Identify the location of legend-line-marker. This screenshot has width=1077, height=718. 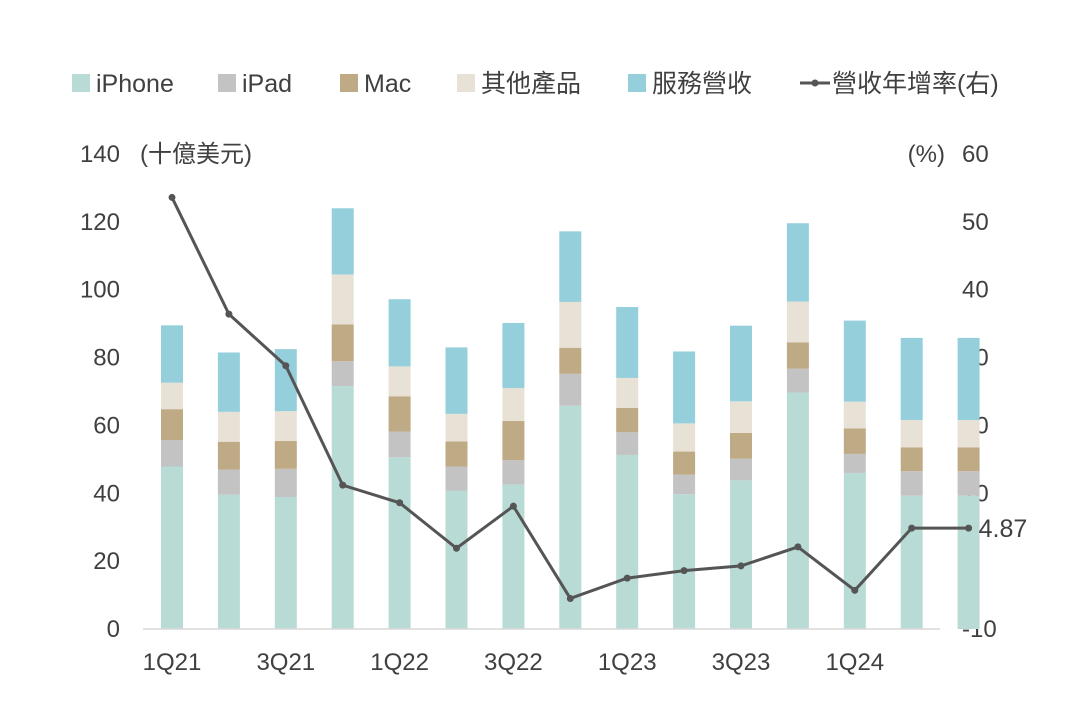
(815, 83).